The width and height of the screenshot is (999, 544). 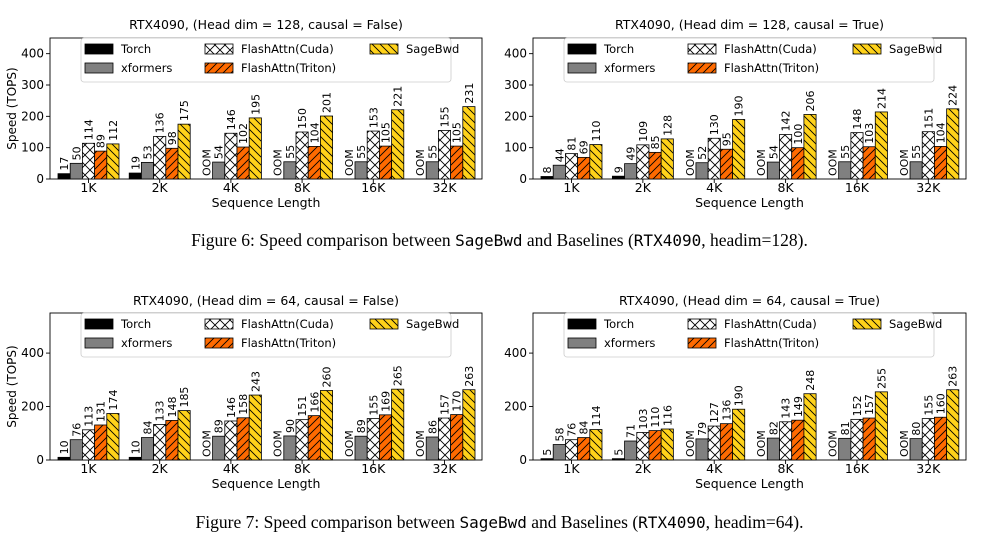 What do you see at coordinates (749, 300) in the screenshot?
I see `chart-title: RTX4090, (Head dim = 64, causal = True)` at bounding box center [749, 300].